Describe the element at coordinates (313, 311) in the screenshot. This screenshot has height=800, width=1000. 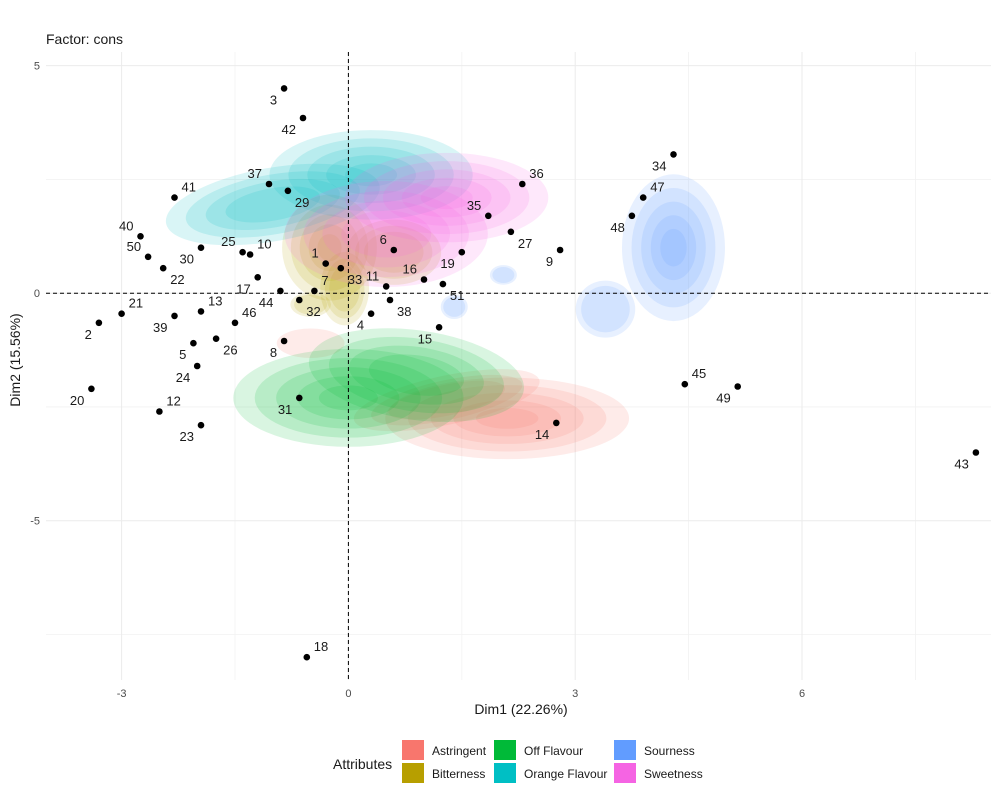
I see `point-label-32: 32` at that location.